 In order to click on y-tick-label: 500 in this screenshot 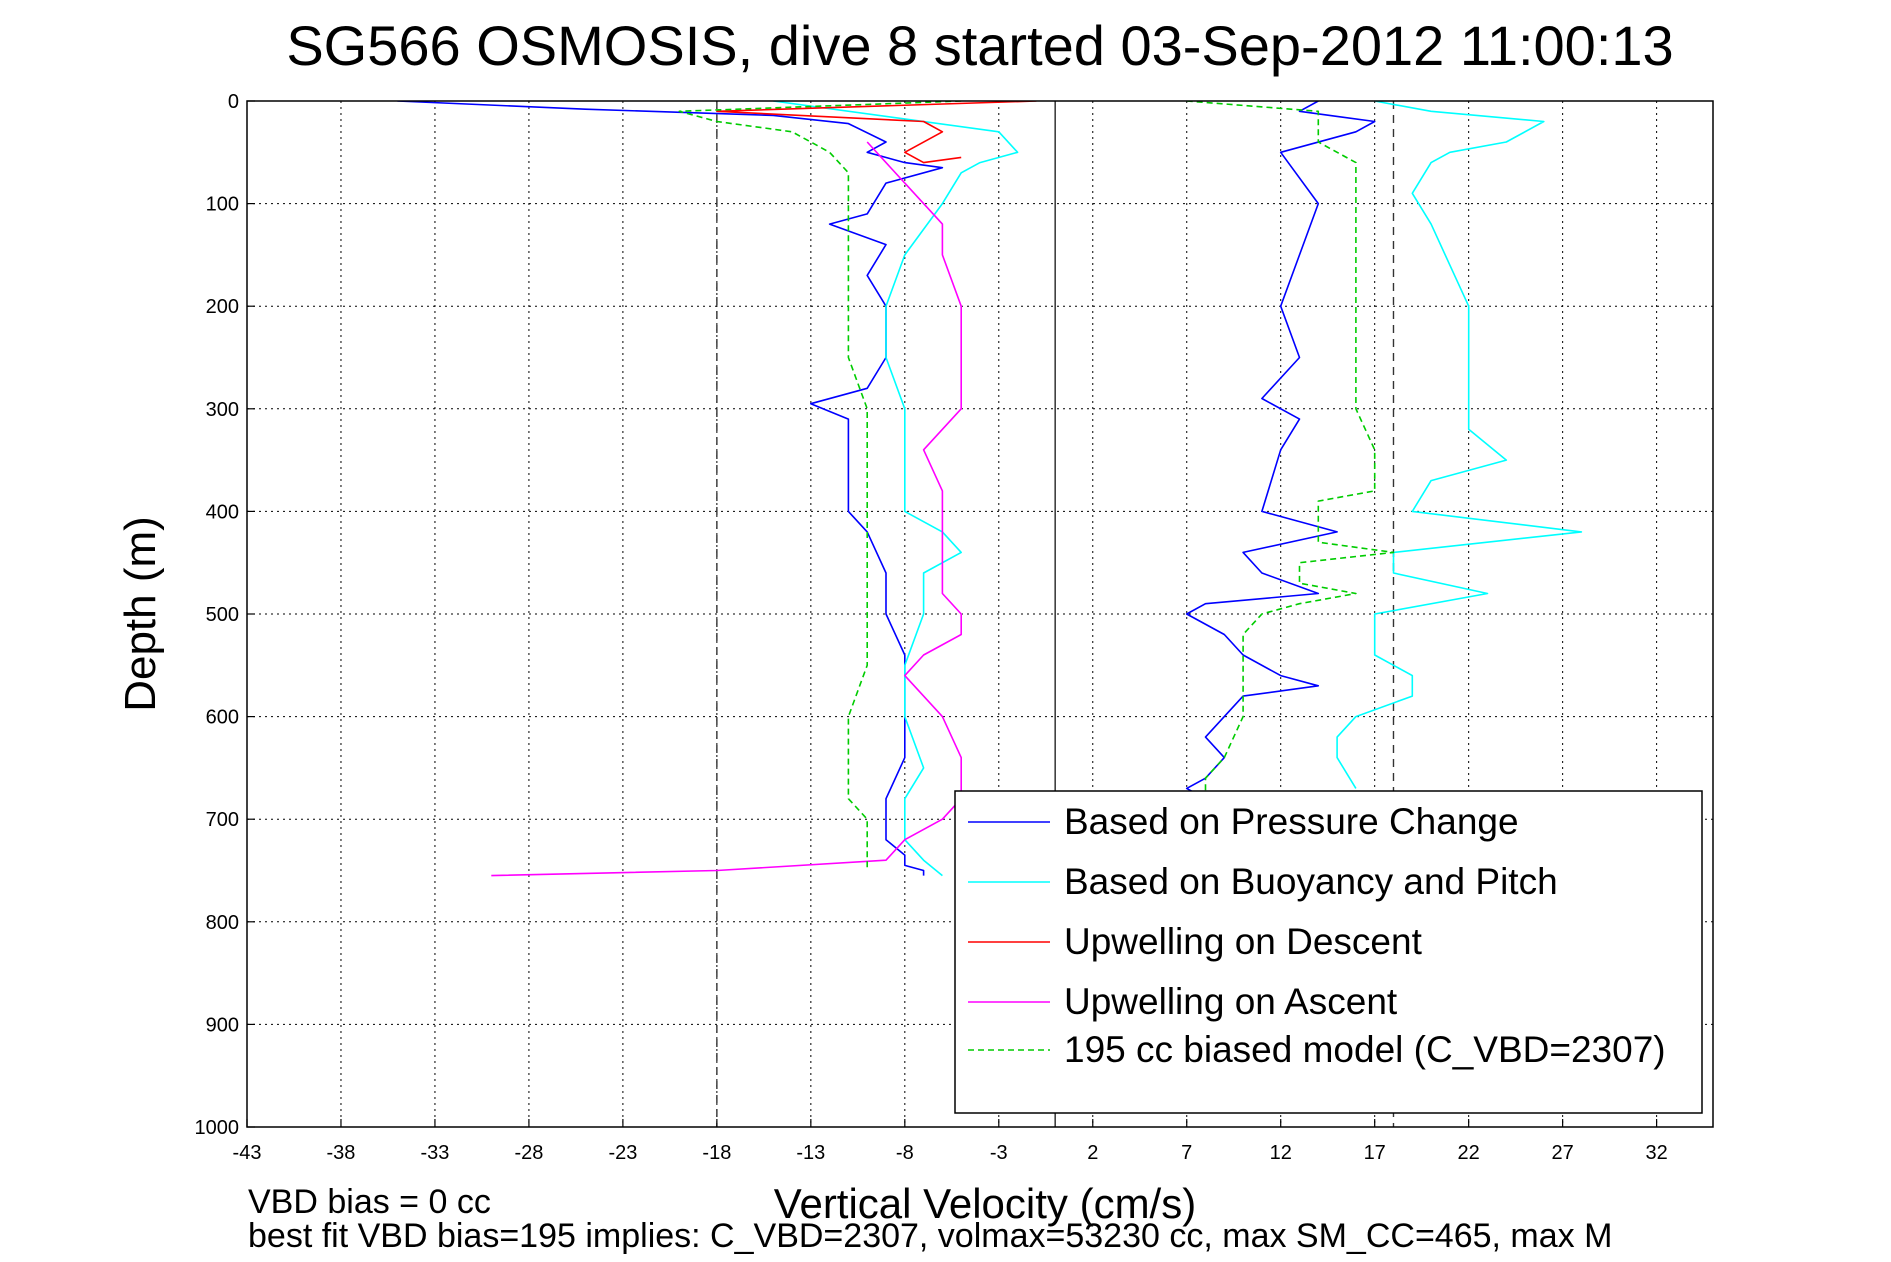, I will do `click(222, 615)`.